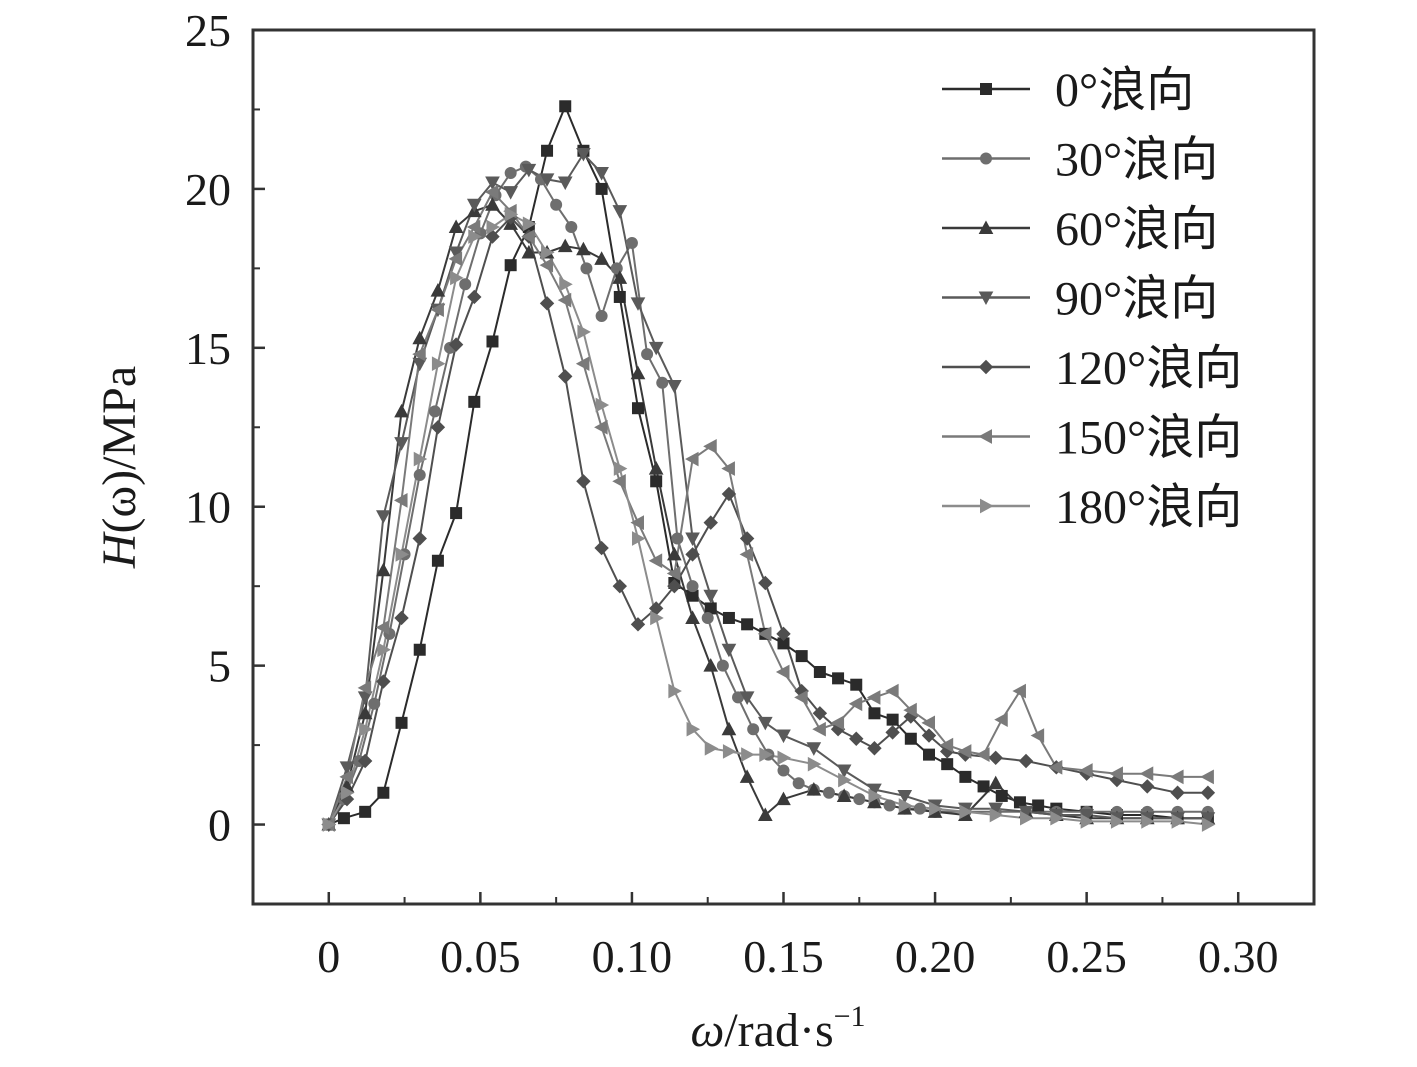 The image size is (1417, 1067). I want to click on x-axis-unit: /rad·s, so click(778, 1030).